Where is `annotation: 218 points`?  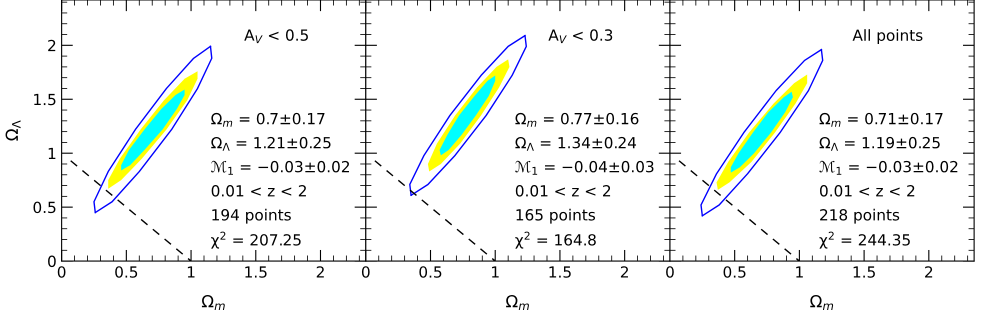 annotation: 218 points is located at coordinates (860, 216).